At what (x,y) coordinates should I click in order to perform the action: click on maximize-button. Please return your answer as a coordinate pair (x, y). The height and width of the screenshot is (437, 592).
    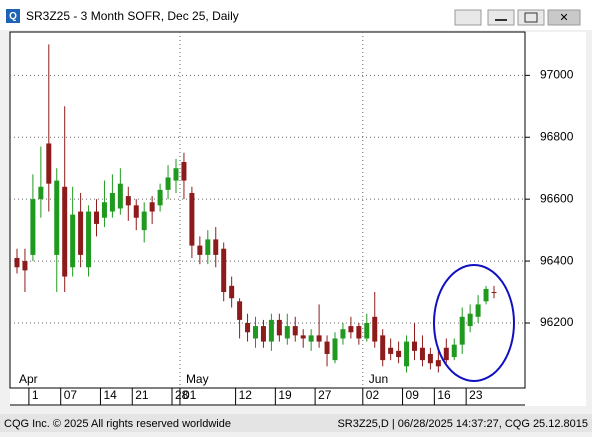
    Looking at the image, I should click on (531, 17).